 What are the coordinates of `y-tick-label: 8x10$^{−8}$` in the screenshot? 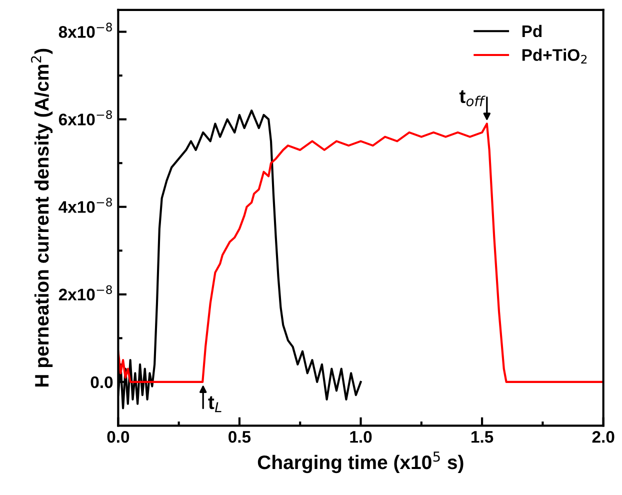 It's located at (85, 30).